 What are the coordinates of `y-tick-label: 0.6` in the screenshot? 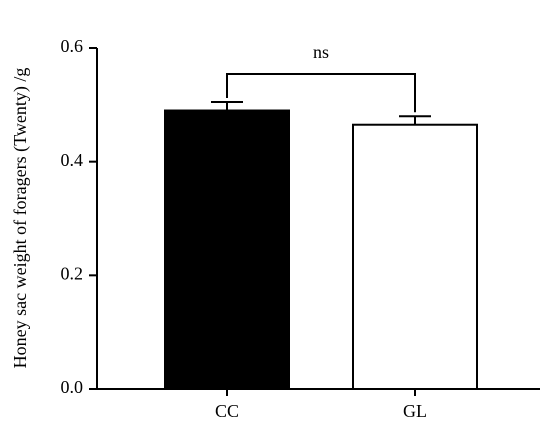 It's located at (72, 46).